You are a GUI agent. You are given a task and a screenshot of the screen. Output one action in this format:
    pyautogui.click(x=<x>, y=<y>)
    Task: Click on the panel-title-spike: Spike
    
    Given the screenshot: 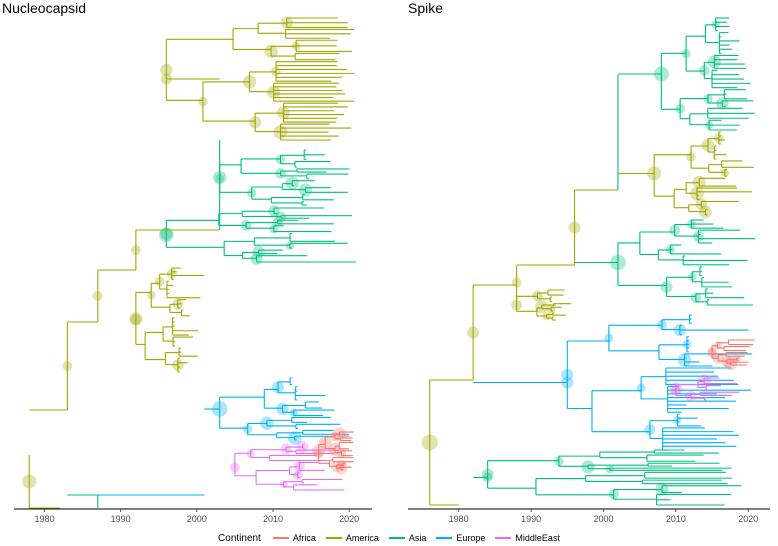 What is the action you would take?
    pyautogui.click(x=426, y=8)
    